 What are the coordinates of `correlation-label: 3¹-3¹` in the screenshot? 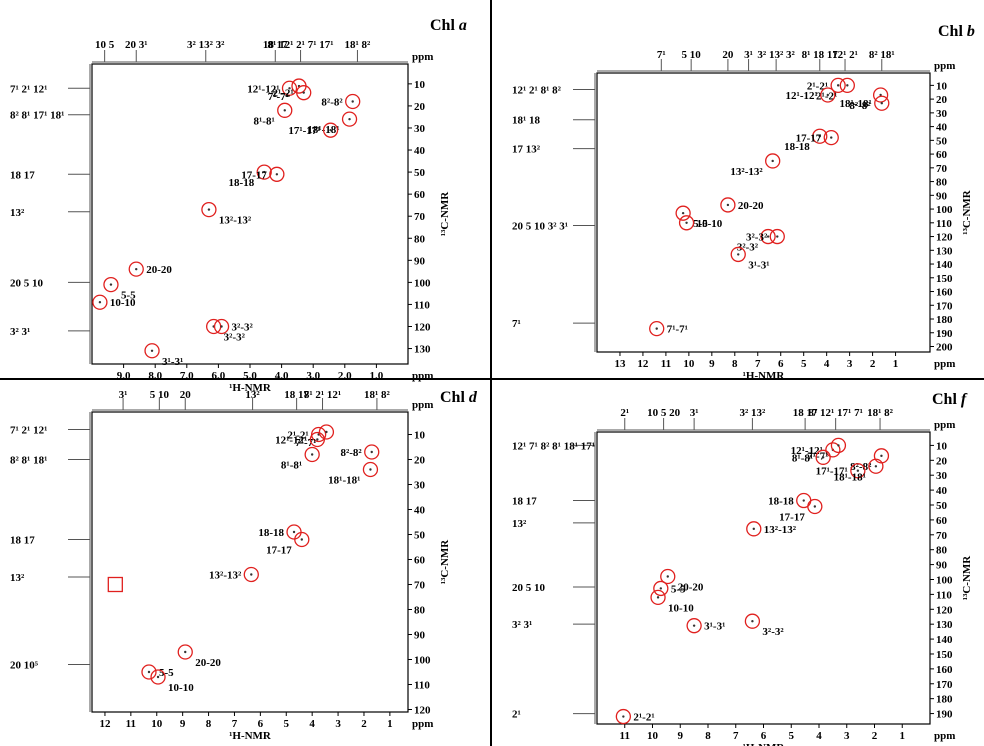 It's located at (758, 265).